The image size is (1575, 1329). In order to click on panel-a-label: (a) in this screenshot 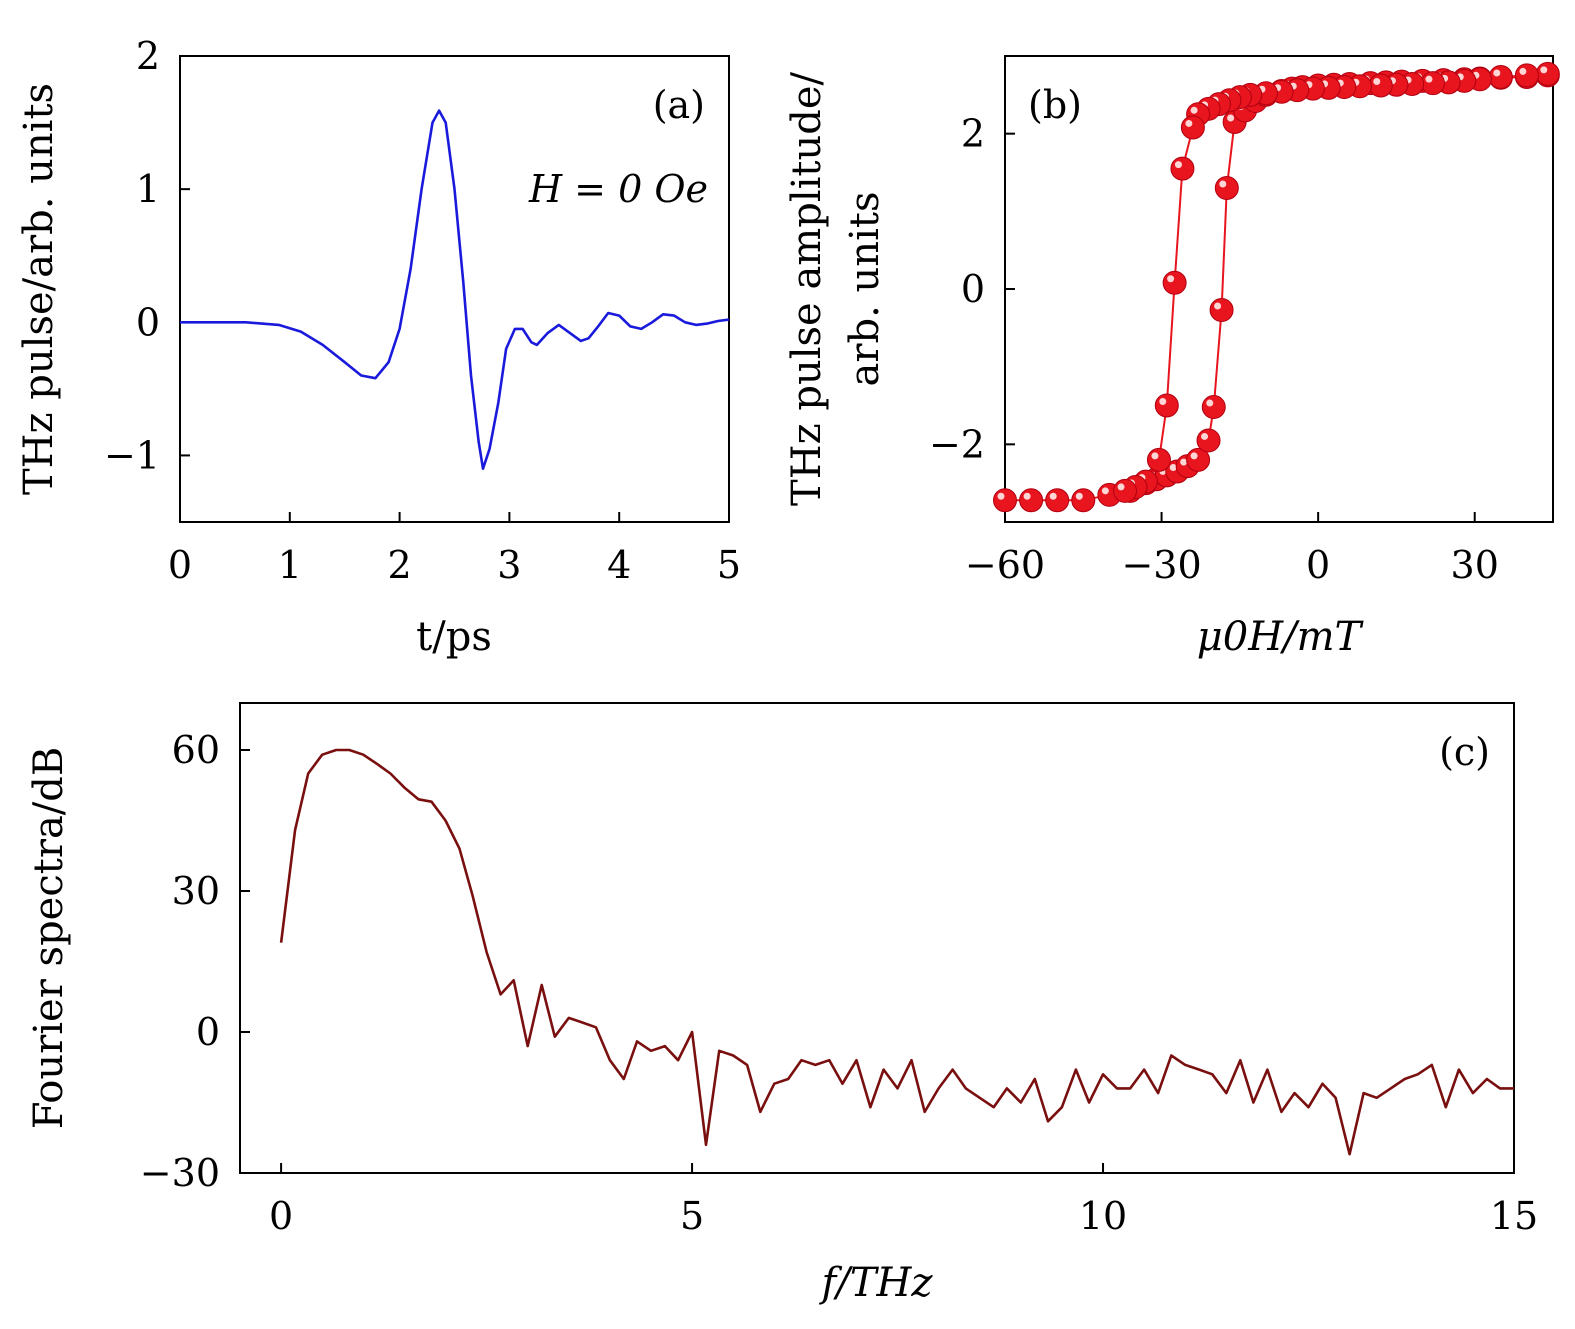, I will do `click(679, 105)`.